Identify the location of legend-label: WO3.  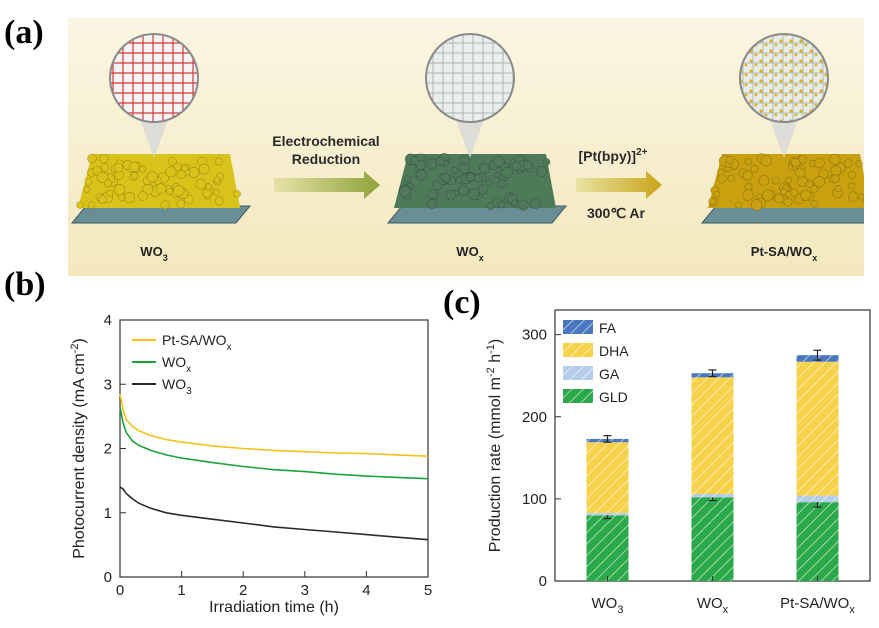
(177, 386).